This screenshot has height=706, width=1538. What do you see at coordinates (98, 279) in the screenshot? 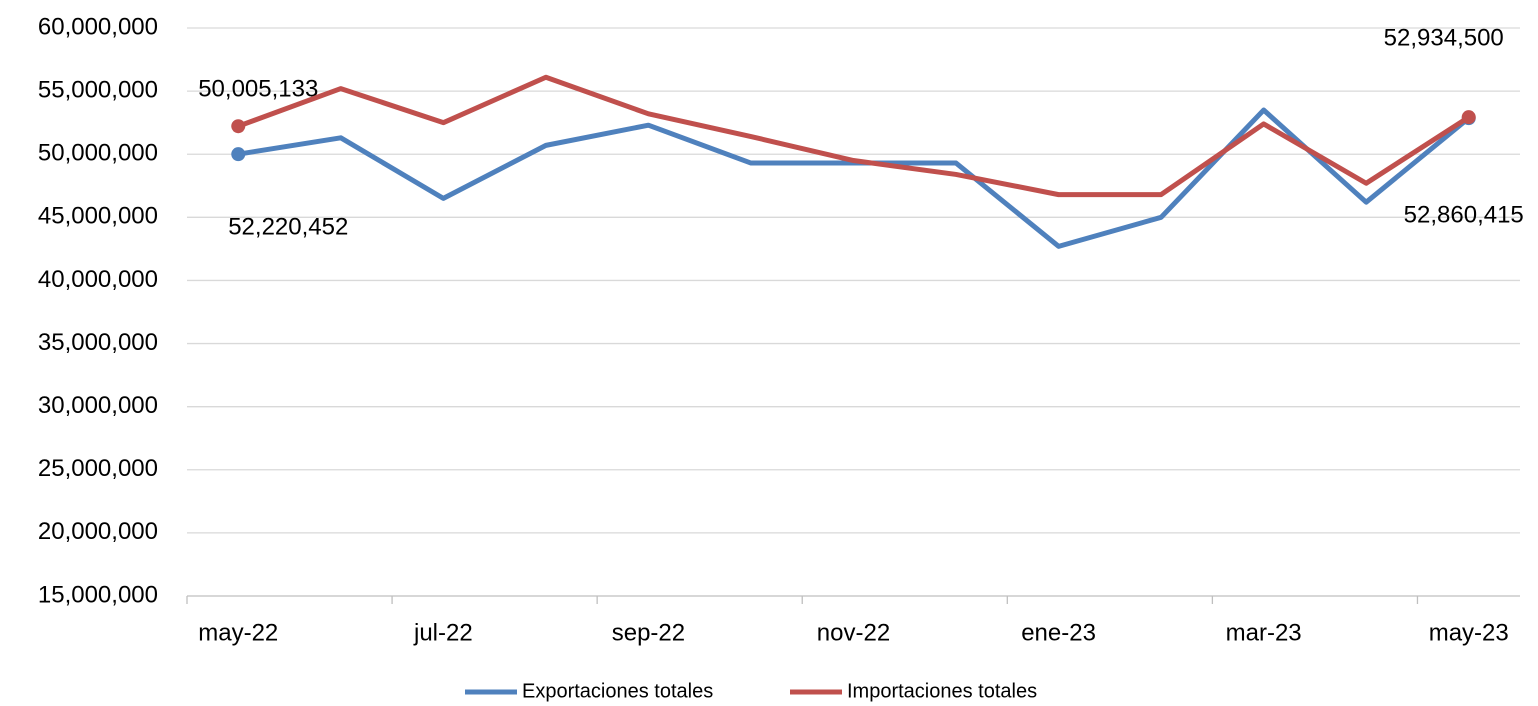
I see `y-tick-label: 40,000,000` at bounding box center [98, 279].